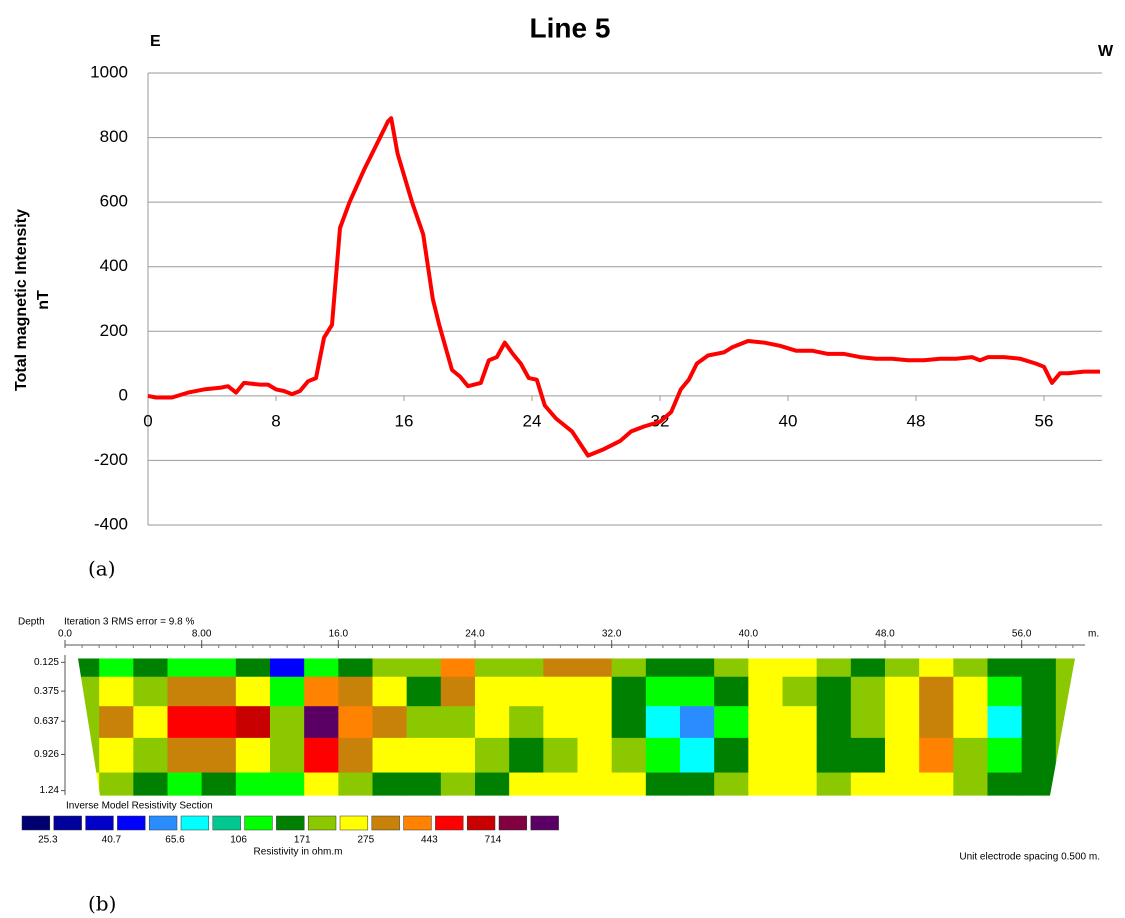 The height and width of the screenshot is (918, 1125). What do you see at coordinates (111, 523) in the screenshot?
I see `y-tick-label: -400` at bounding box center [111, 523].